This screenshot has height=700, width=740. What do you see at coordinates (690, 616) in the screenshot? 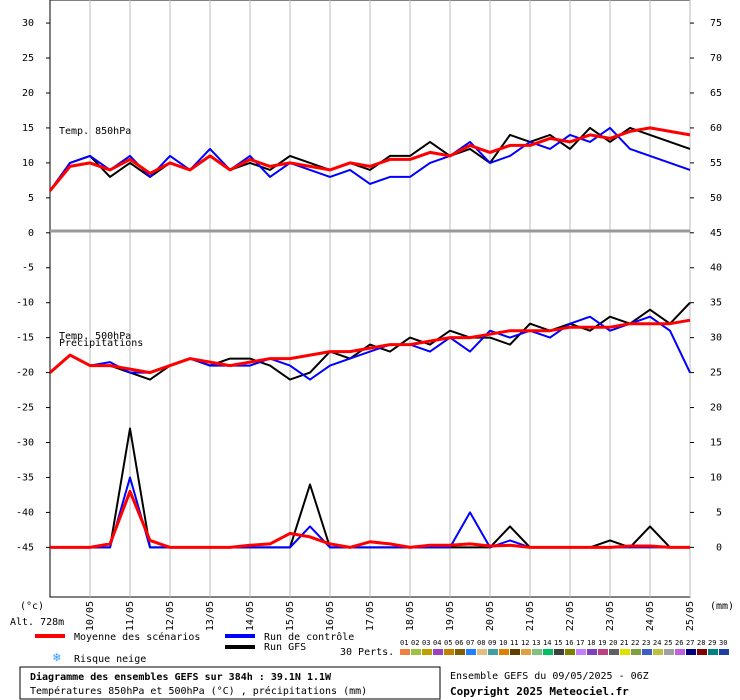
I see `x-tick-label: 25/05` at bounding box center [690, 616].